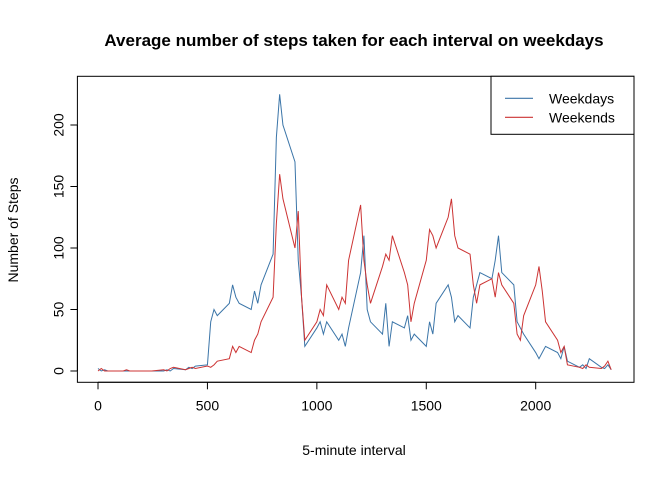 The width and height of the screenshot is (672, 485). What do you see at coordinates (208, 405) in the screenshot?
I see `x-tick-label: 500` at bounding box center [208, 405].